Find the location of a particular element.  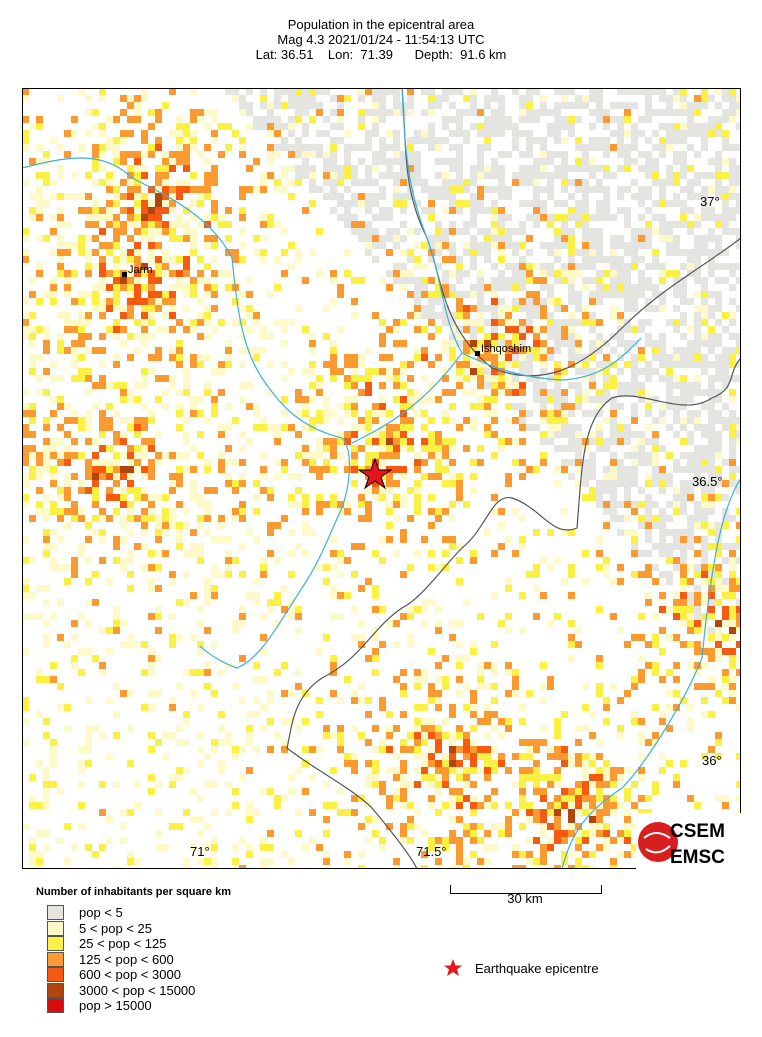

legend-epicentre: Earthquake epicentre is located at coordinates (521, 968).